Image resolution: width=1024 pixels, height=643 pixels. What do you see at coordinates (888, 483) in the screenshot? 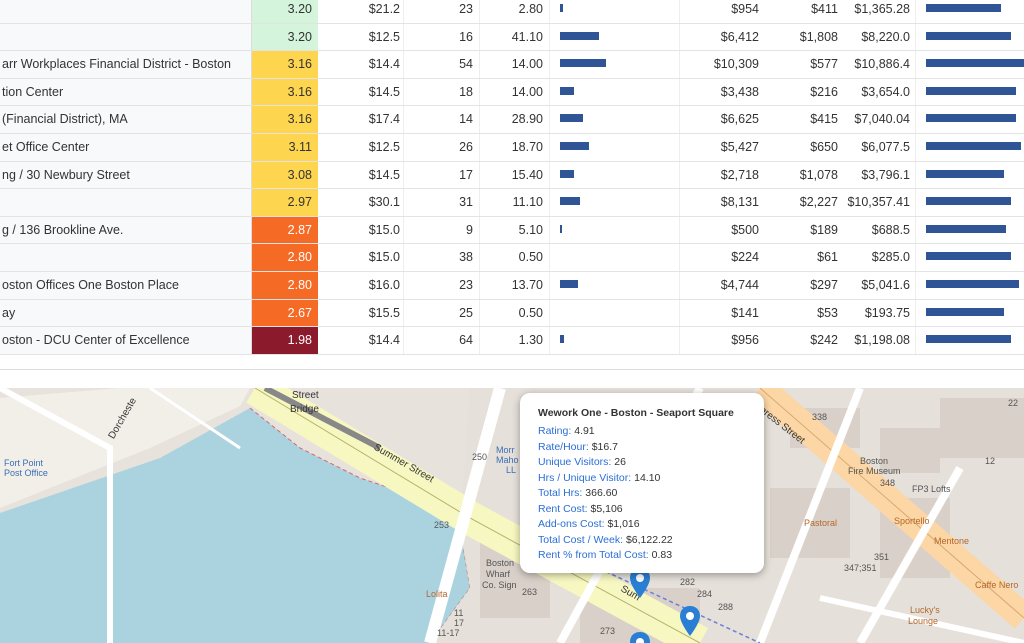
I see `map-label-348: 348` at bounding box center [888, 483].